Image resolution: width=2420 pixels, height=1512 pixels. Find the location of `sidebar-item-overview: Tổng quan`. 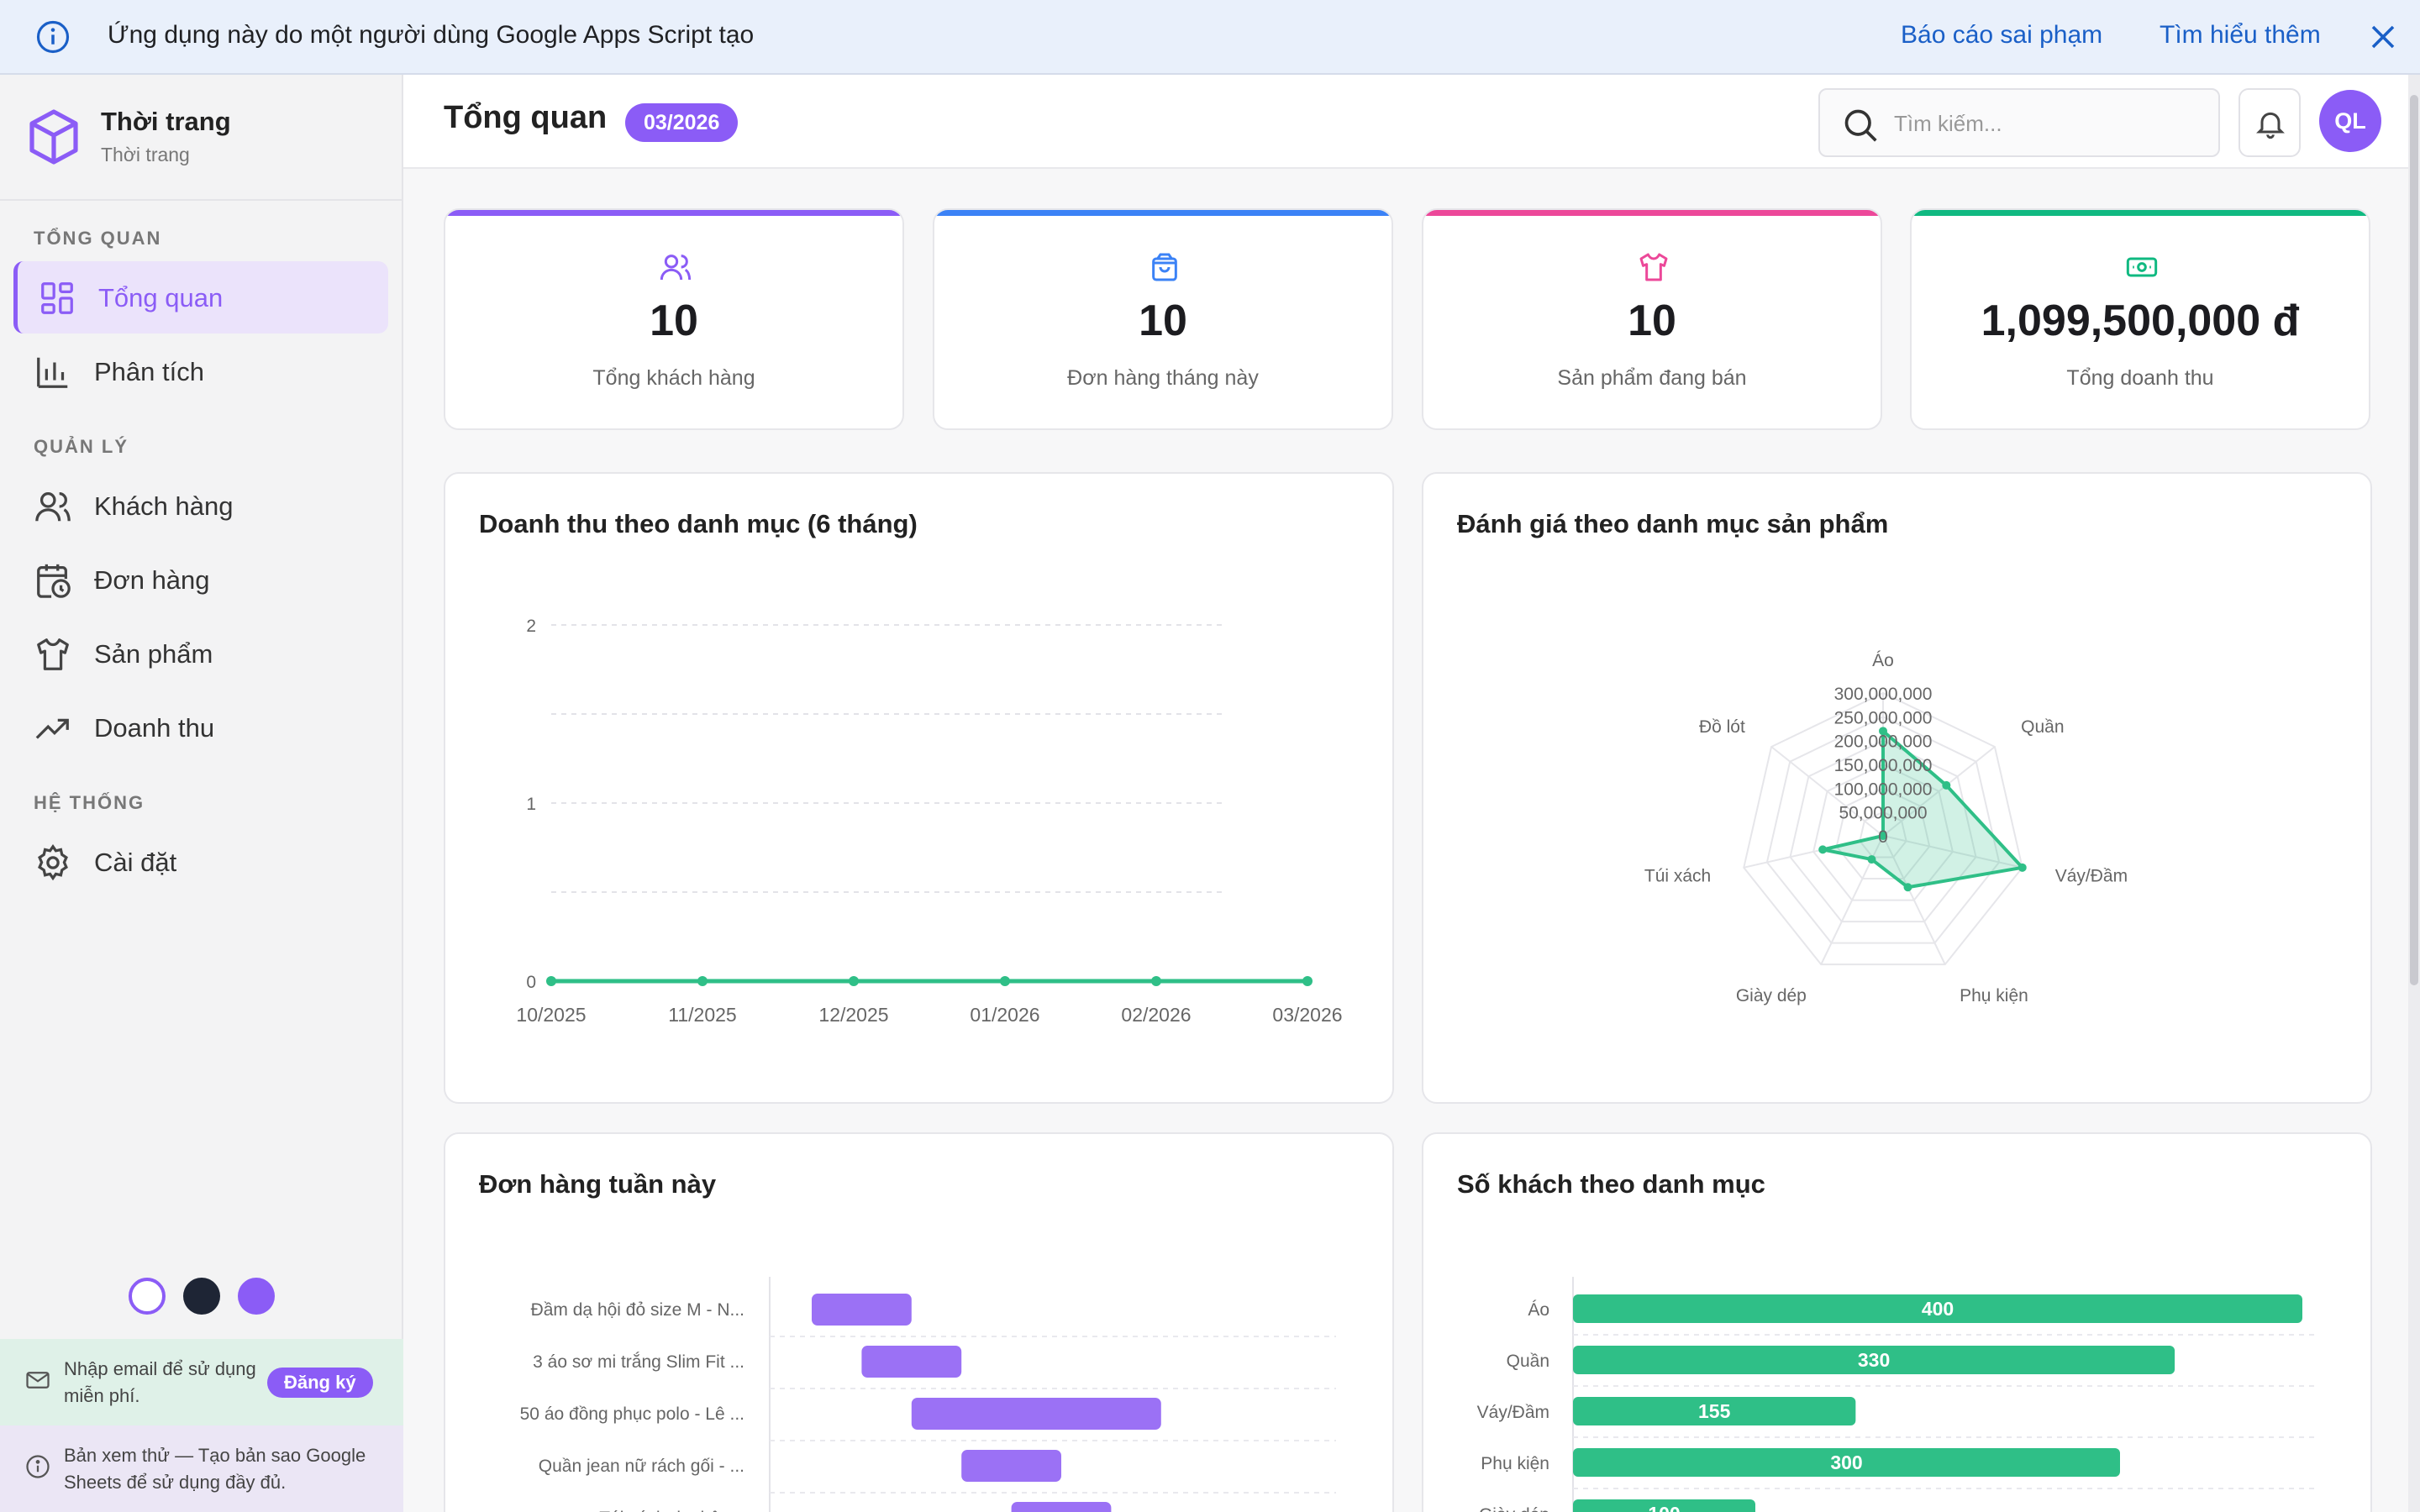

sidebar-item-overview: Tổng quan is located at coordinates (200, 297).